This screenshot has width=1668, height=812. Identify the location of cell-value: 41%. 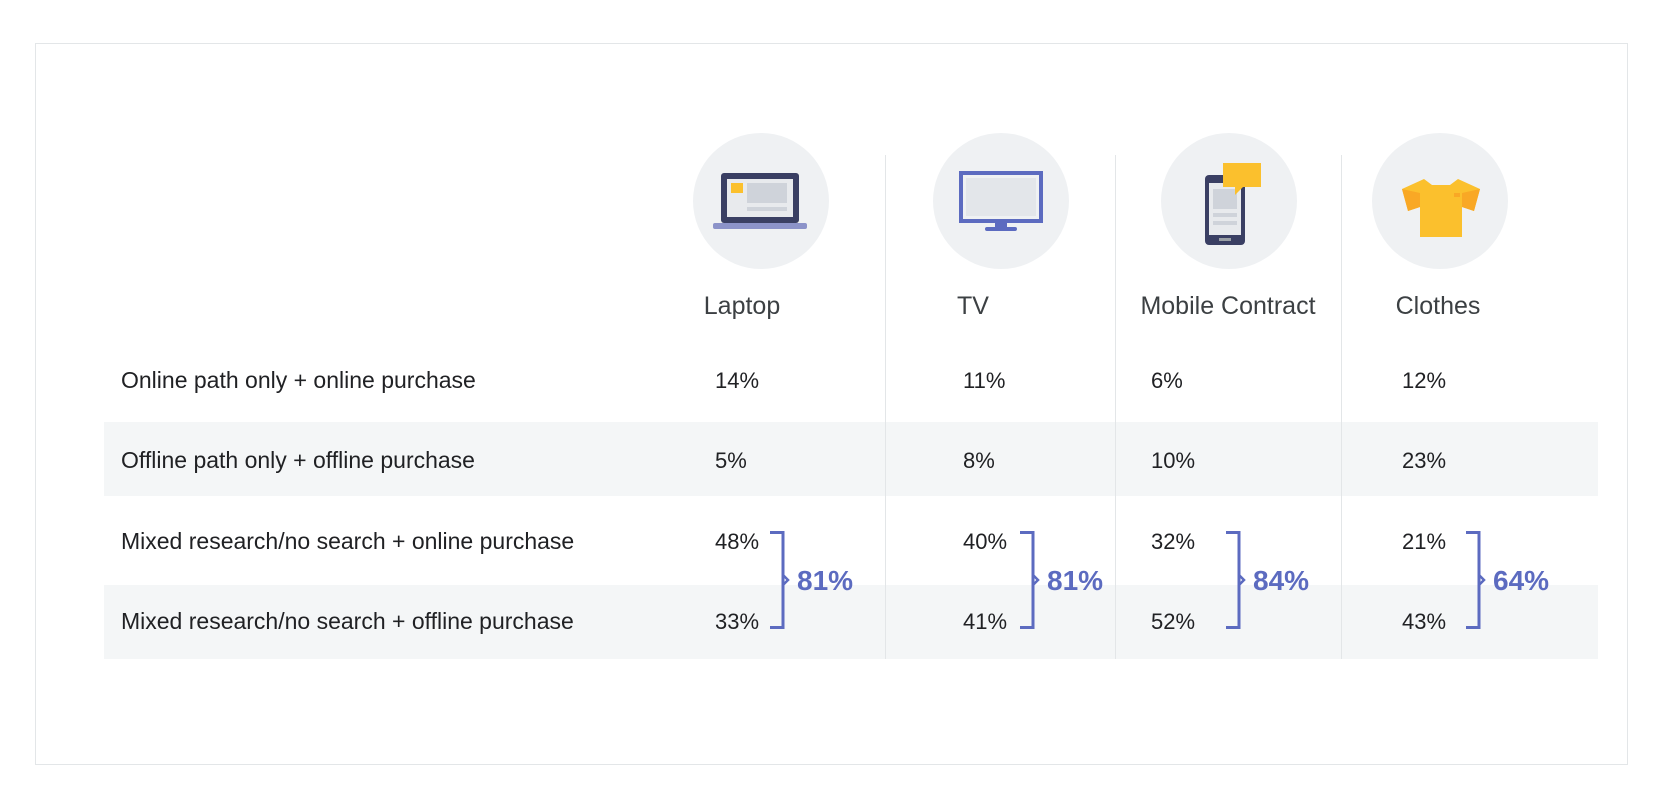
(985, 621).